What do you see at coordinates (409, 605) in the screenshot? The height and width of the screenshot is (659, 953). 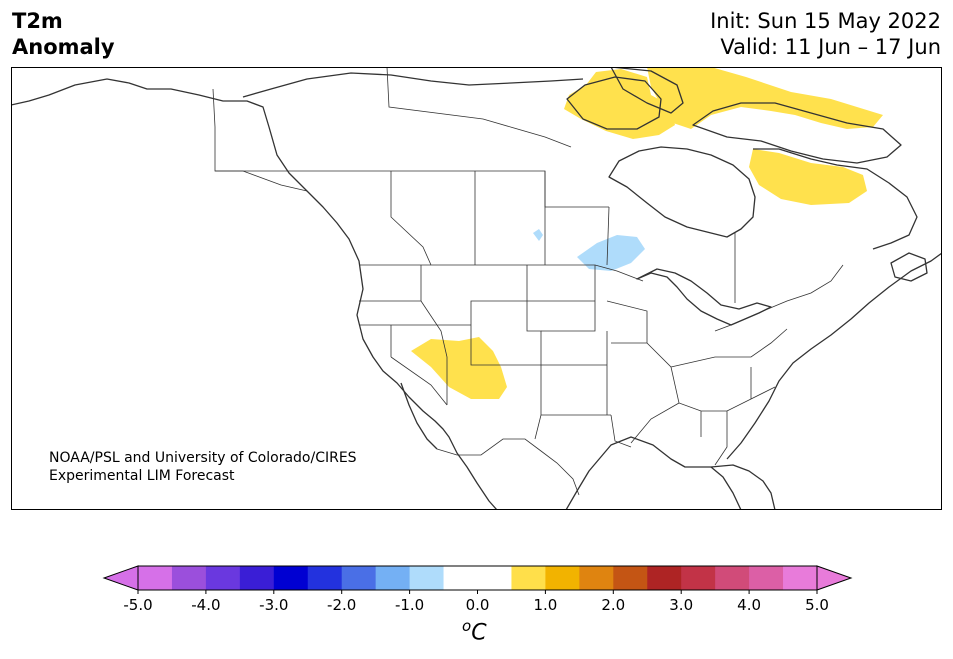 I see `colorbar-tick-label: -1.0` at bounding box center [409, 605].